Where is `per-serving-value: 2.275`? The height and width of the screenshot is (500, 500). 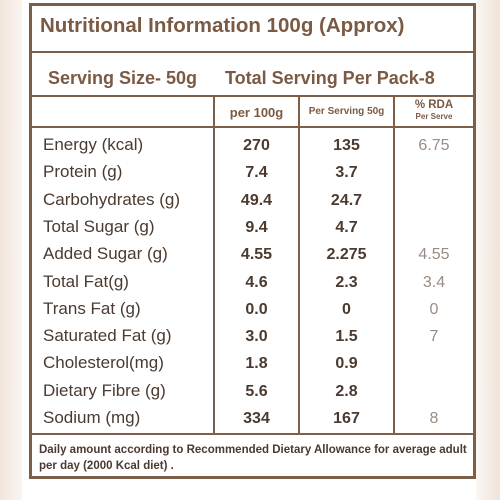
per-serving-value: 2.275 is located at coordinates (346, 255).